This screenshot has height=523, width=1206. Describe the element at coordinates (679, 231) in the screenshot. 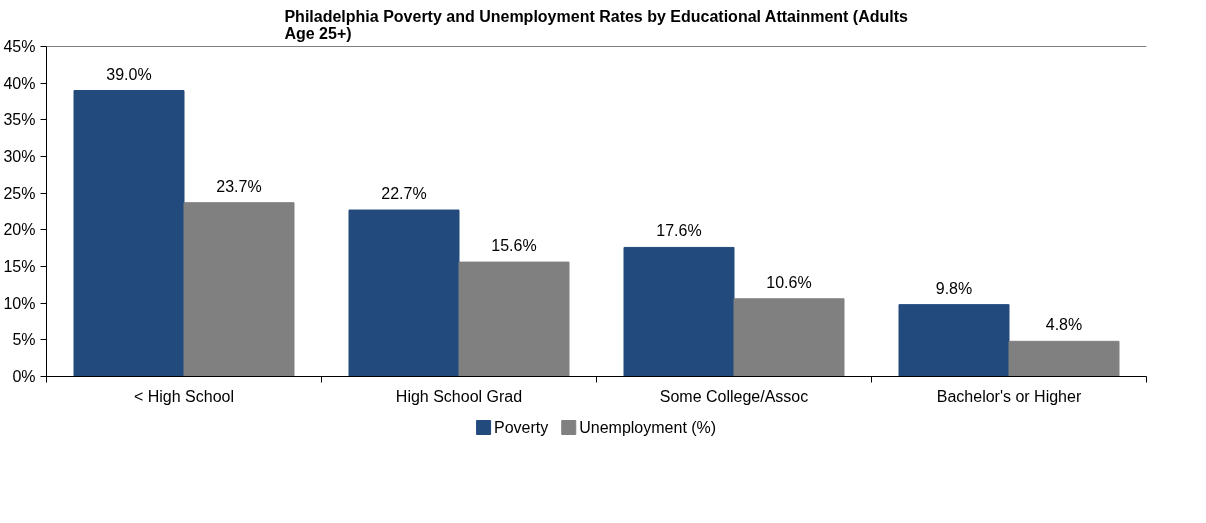

I see `data-label: 17.6%` at that location.